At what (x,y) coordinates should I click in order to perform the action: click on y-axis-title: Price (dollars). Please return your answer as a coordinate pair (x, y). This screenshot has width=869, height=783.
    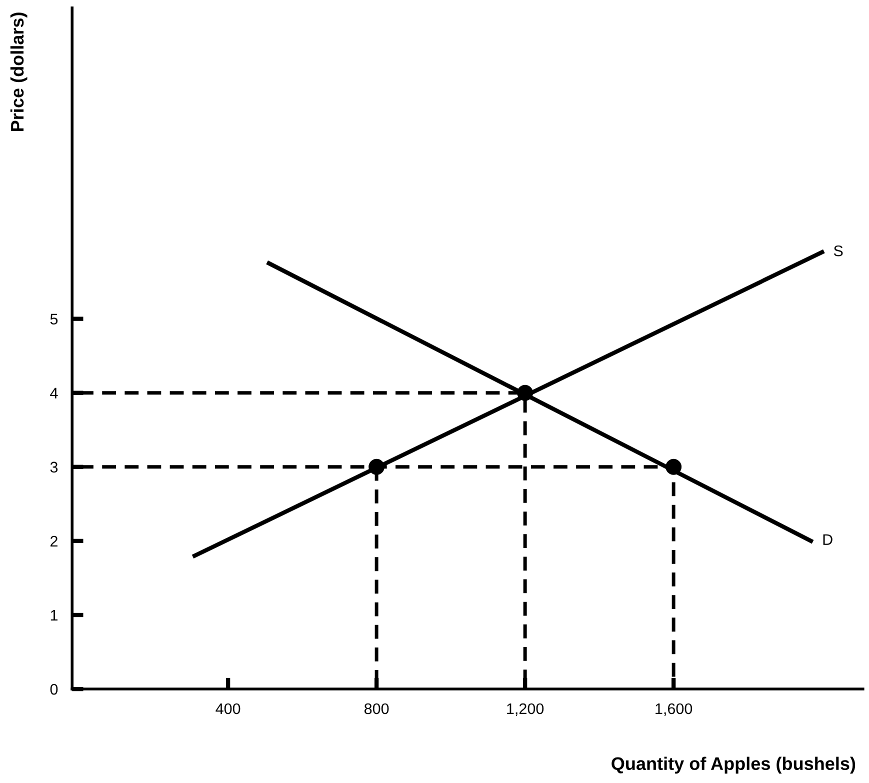
    Looking at the image, I should click on (19, 71).